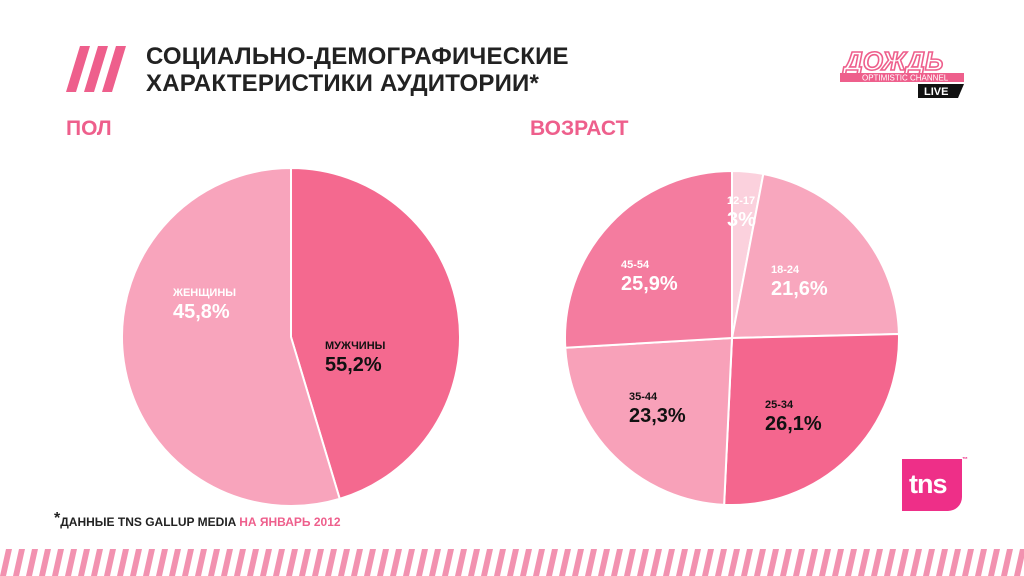 This screenshot has height=576, width=1024. Describe the element at coordinates (905, 78) in the screenshot. I see `logo-tagline: OPTIMISTIC CHANNEL` at that location.